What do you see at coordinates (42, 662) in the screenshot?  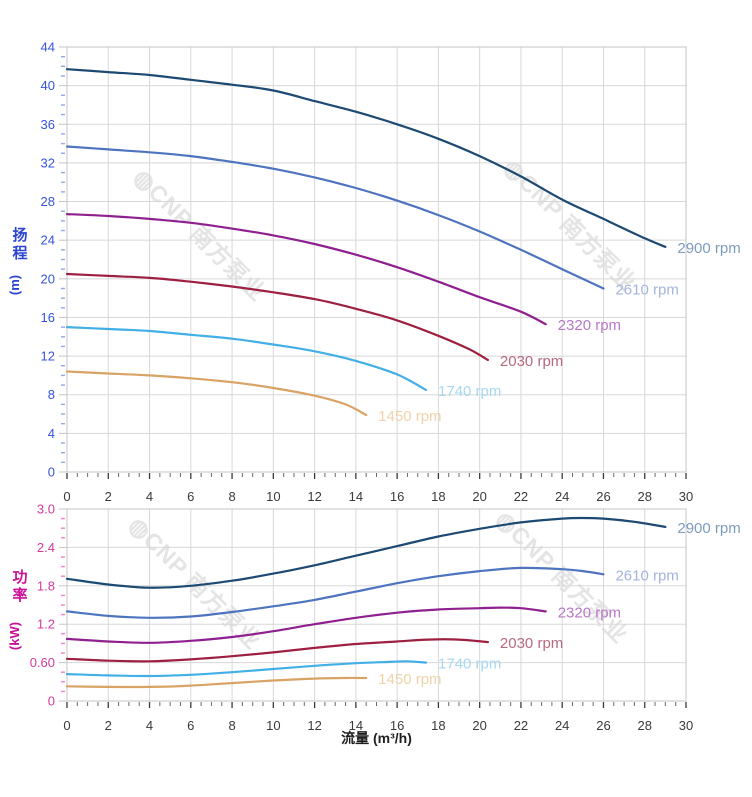 I see `y-tick-label: 0.60` at bounding box center [42, 662].